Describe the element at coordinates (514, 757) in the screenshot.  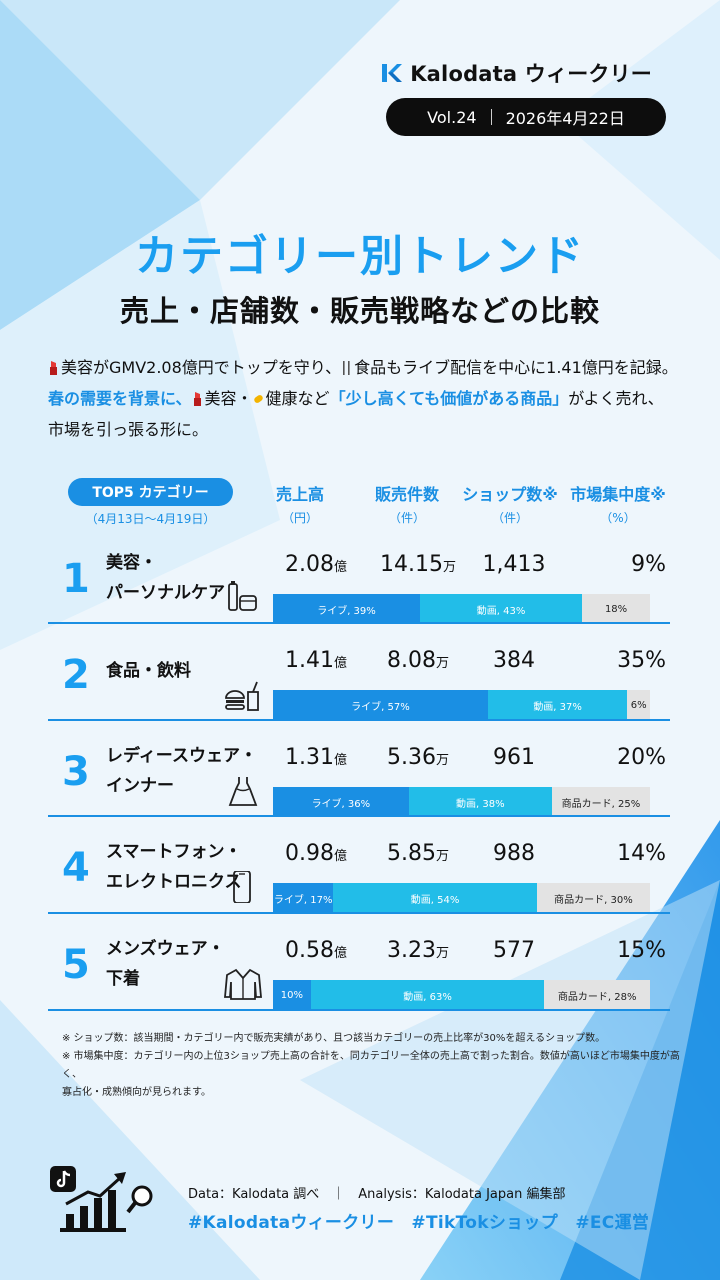
I see `shops-value: 961` at that location.